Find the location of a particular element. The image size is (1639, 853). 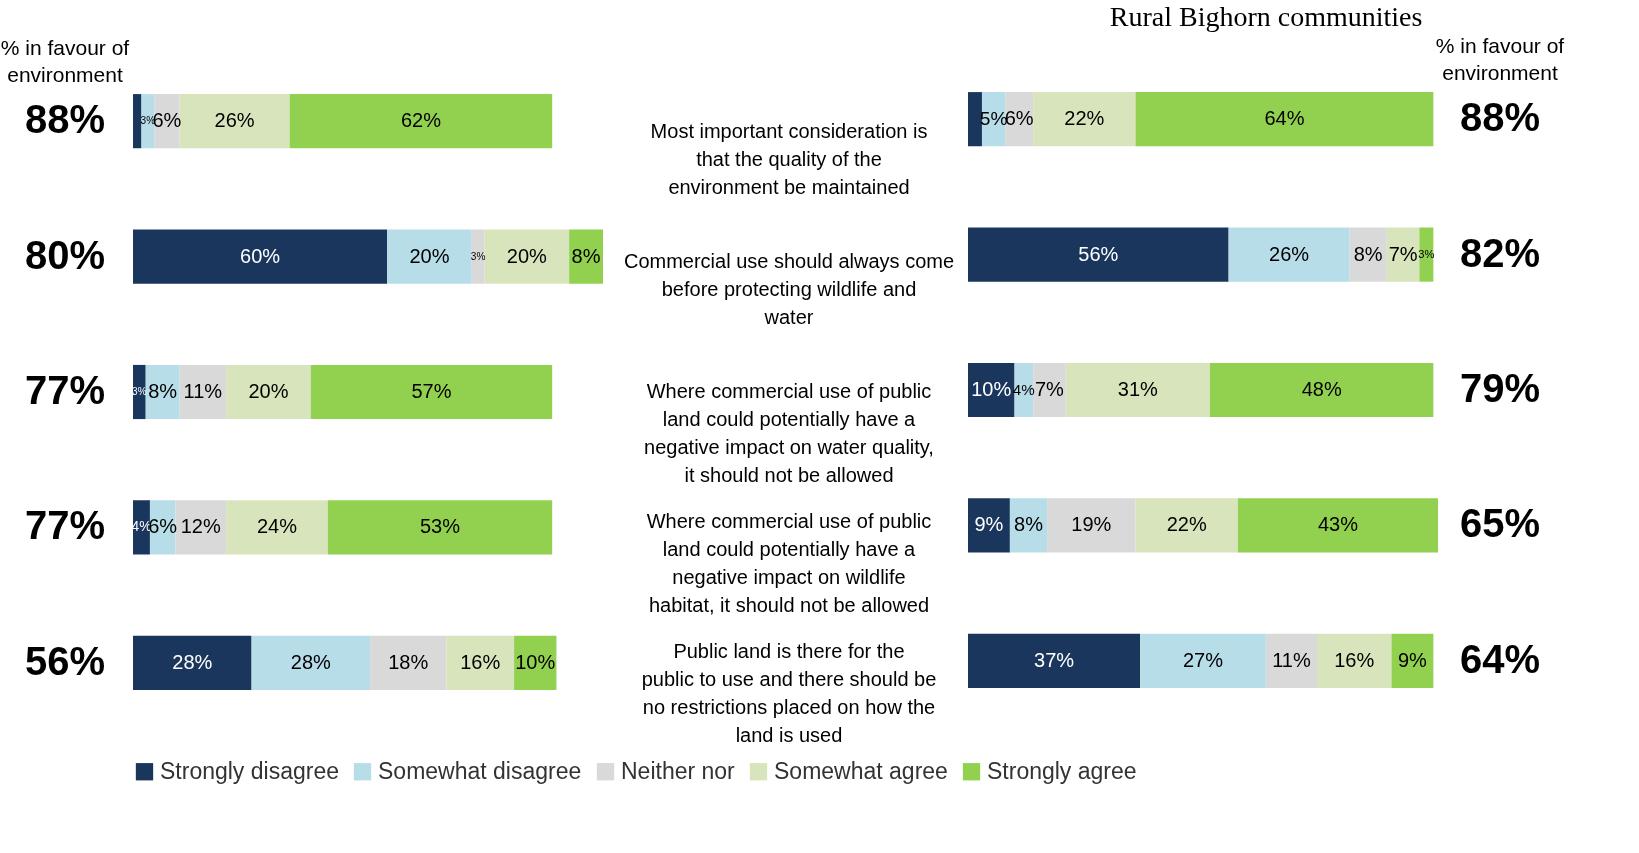

y-tick-label: Where commercial use of public land could potentially have a negative impact on water quality, it should not be allowed is located at coordinates (789, 433).